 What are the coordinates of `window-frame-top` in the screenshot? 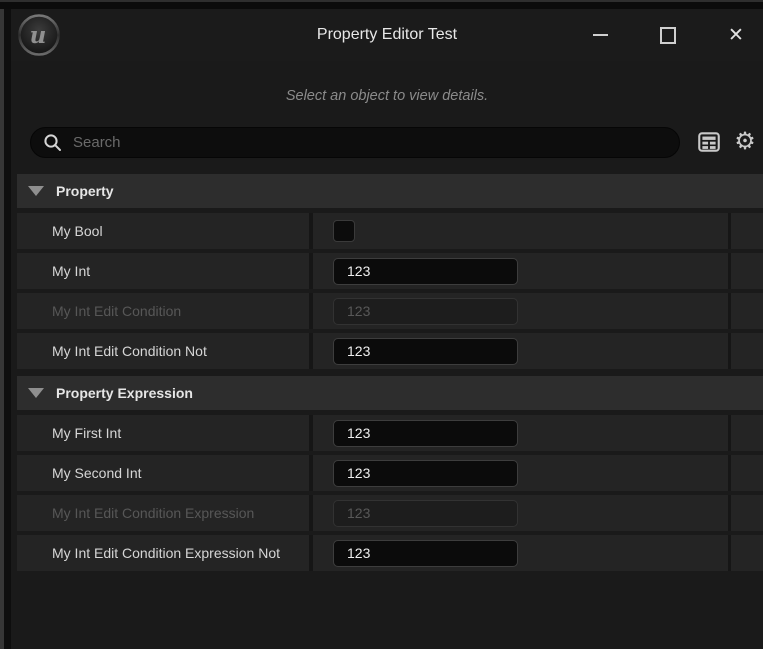 It's located at (381, 4).